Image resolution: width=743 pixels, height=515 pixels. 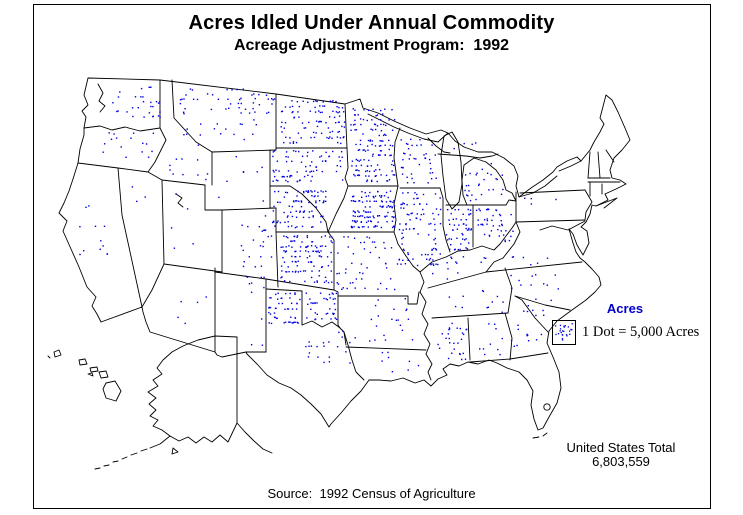 I want to click on us-total-block: United States Total 6,803,559, so click(x=621, y=455).